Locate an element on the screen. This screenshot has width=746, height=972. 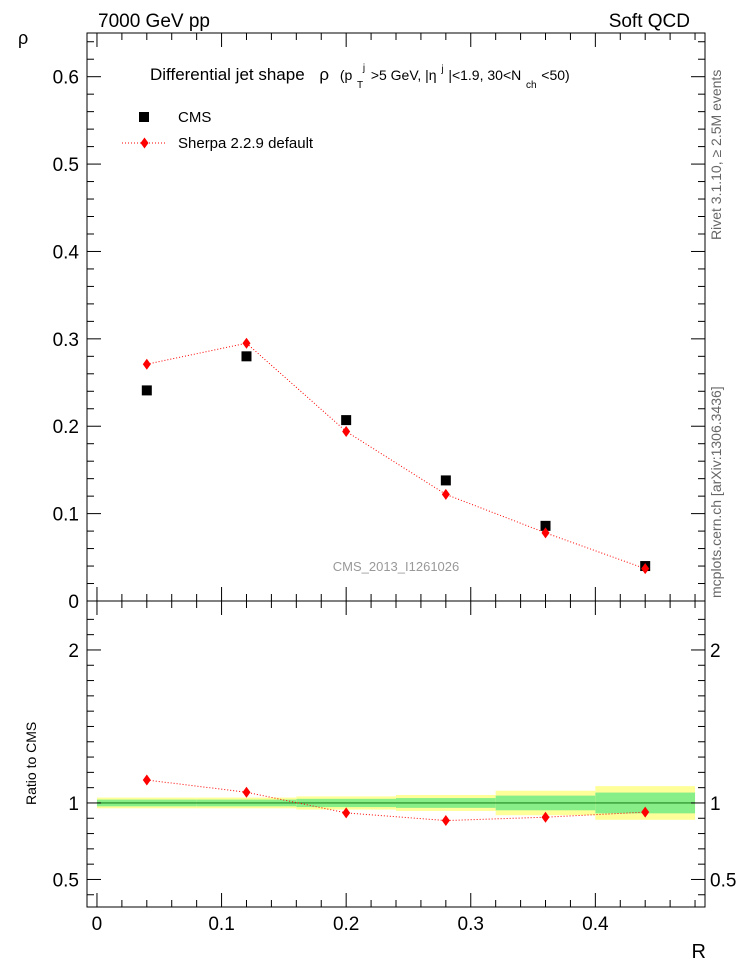
title-sub-ch: ch is located at coordinates (531, 85).